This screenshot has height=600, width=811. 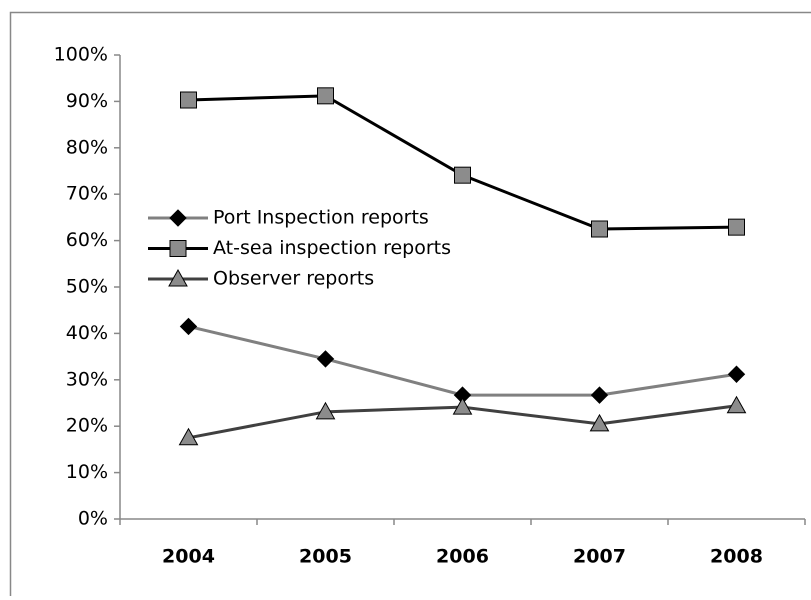 What do you see at coordinates (87, 472) in the screenshot?
I see `y-tick-label: 10%` at bounding box center [87, 472].